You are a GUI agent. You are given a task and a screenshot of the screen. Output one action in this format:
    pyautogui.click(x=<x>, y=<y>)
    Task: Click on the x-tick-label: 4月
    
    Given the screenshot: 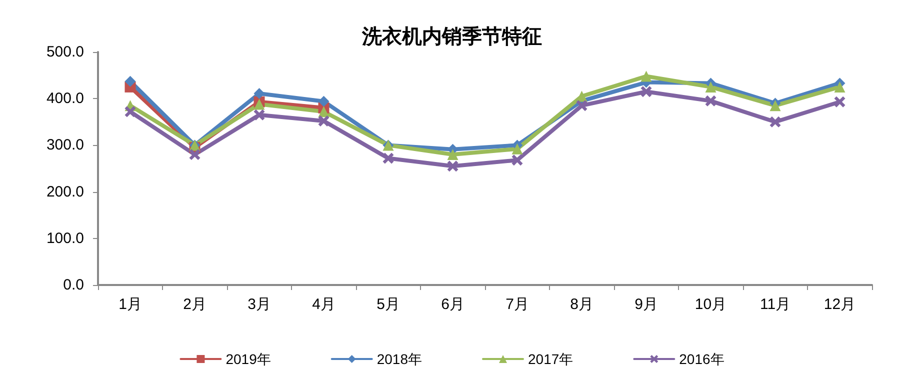 What is the action you would take?
    pyautogui.click(x=324, y=304)
    